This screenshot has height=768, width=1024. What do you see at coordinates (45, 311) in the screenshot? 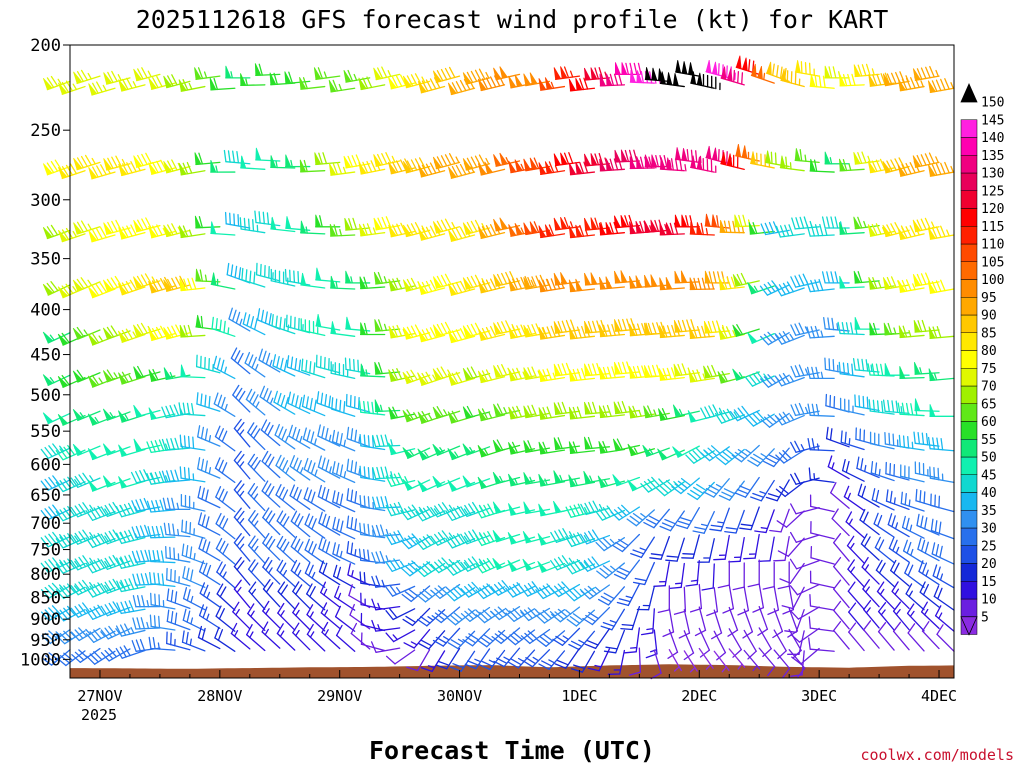
I see `y-tick-label: 400` at bounding box center [45, 311].